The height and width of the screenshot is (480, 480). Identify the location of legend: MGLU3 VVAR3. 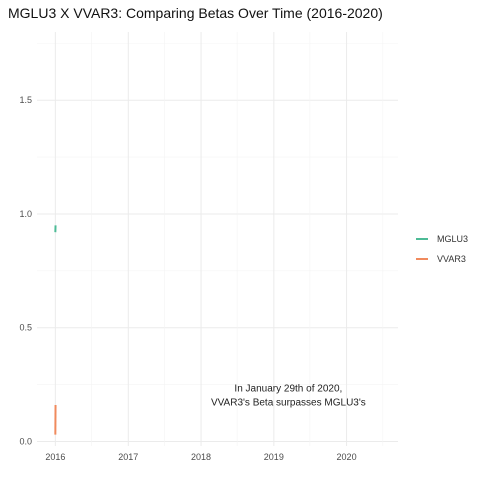
(442, 249).